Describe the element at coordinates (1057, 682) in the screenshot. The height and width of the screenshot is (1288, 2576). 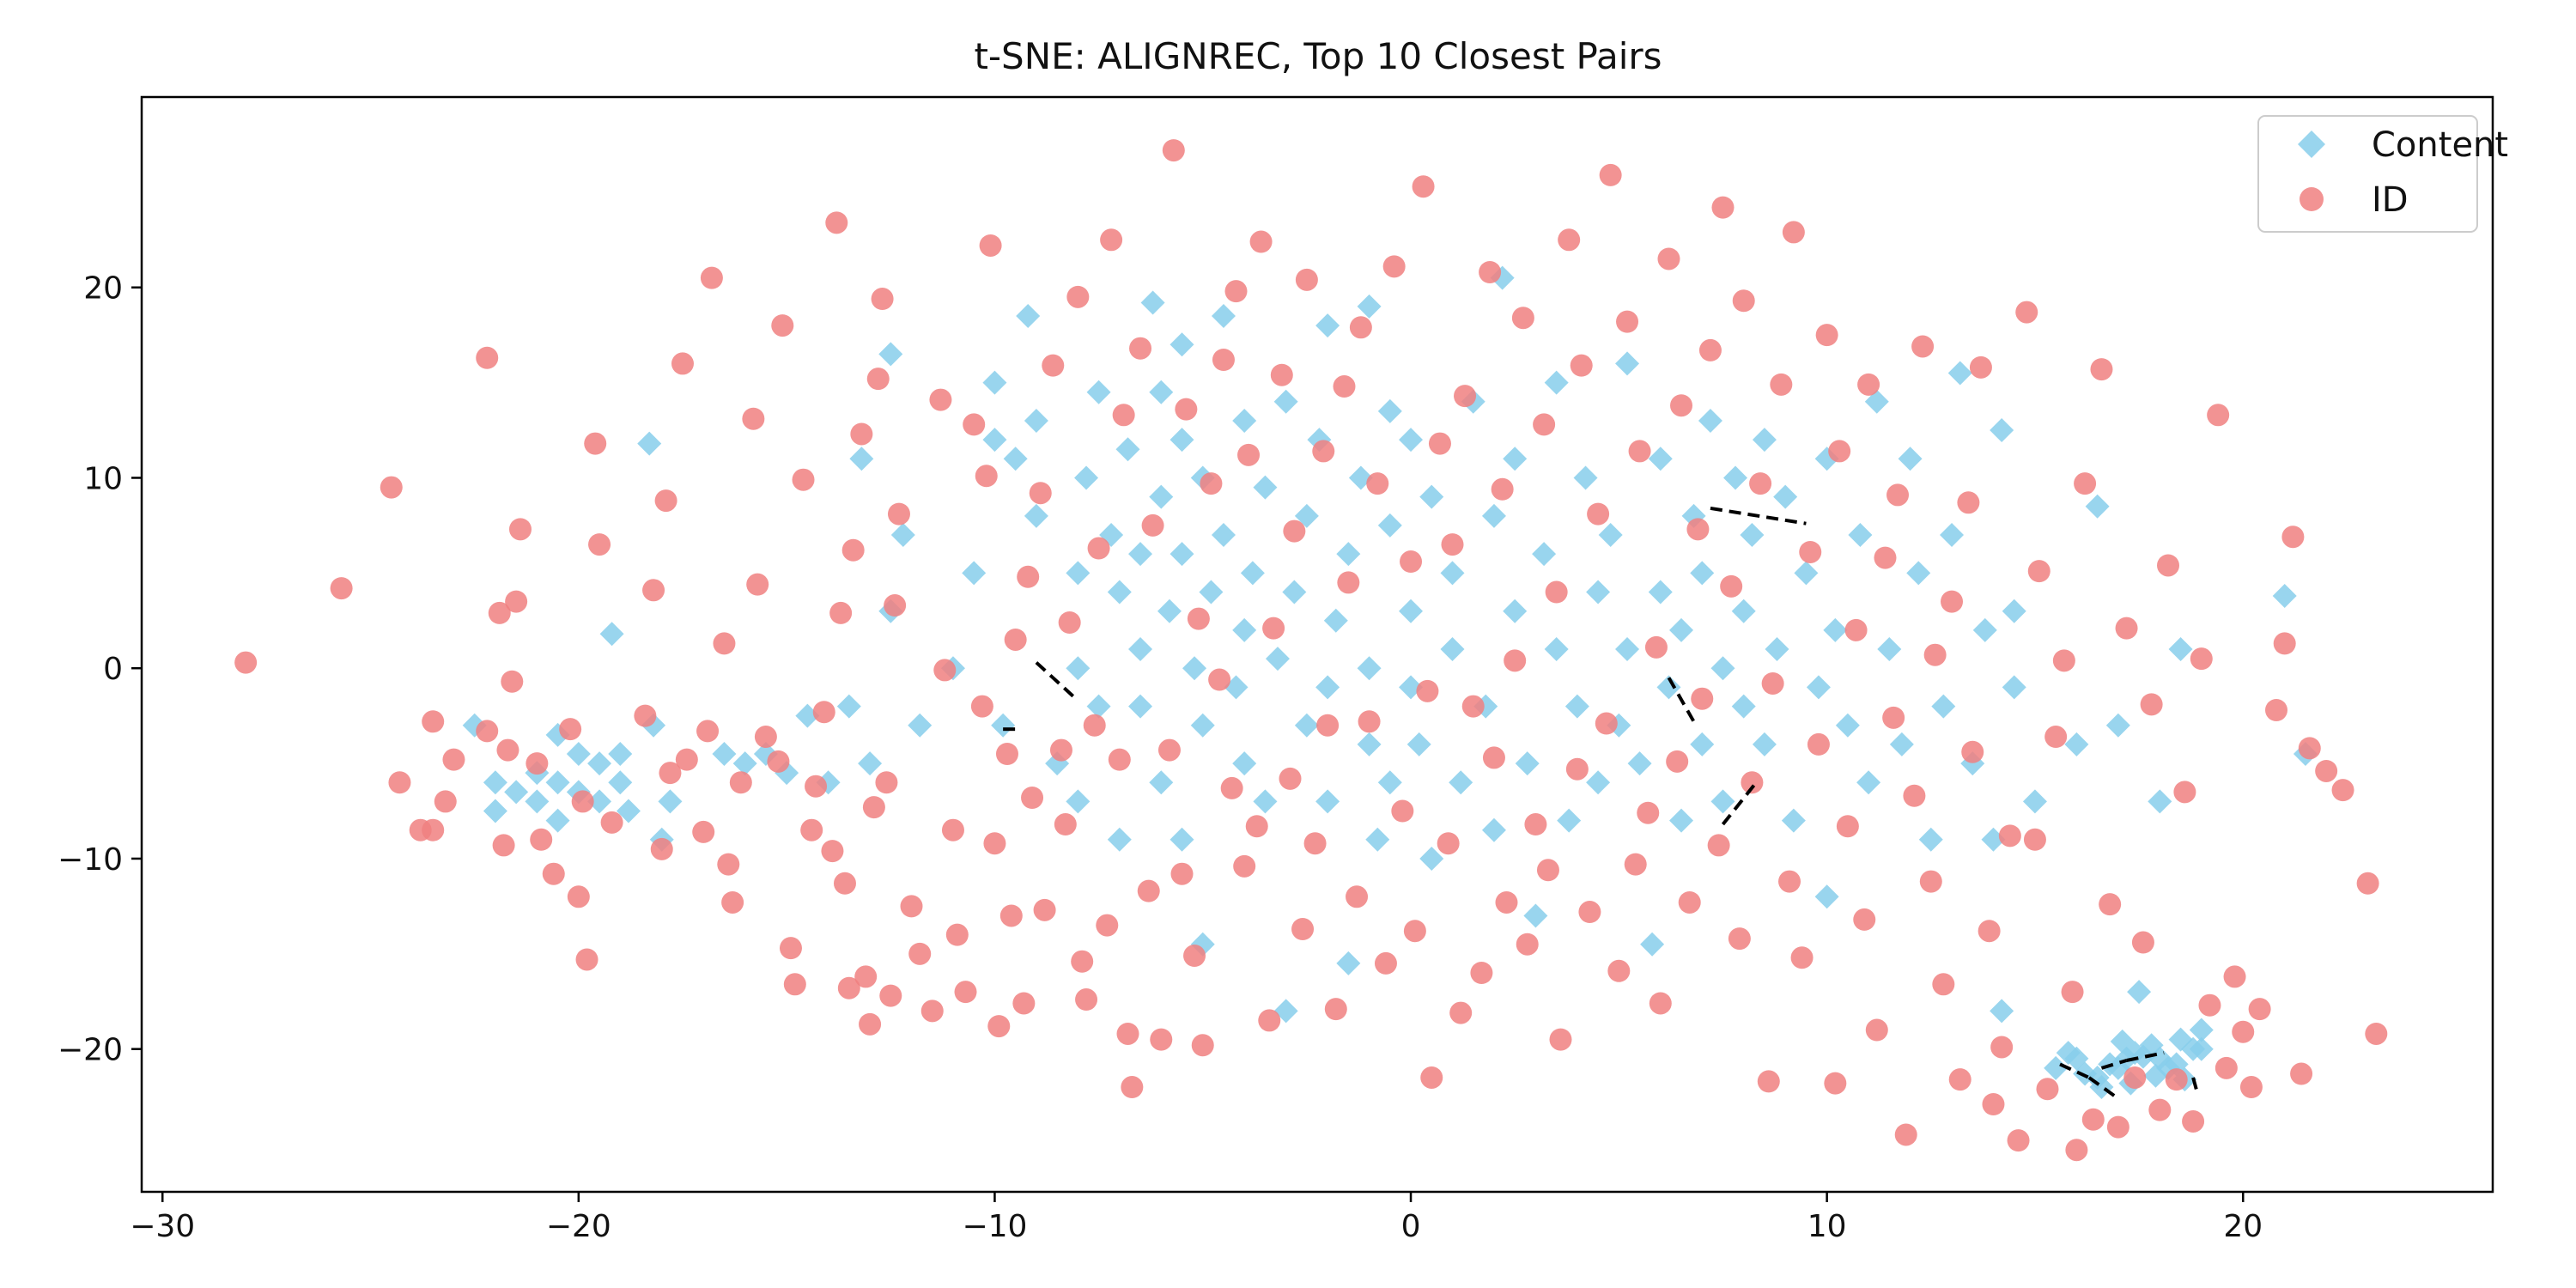
I see `closest-pair-line` at that location.